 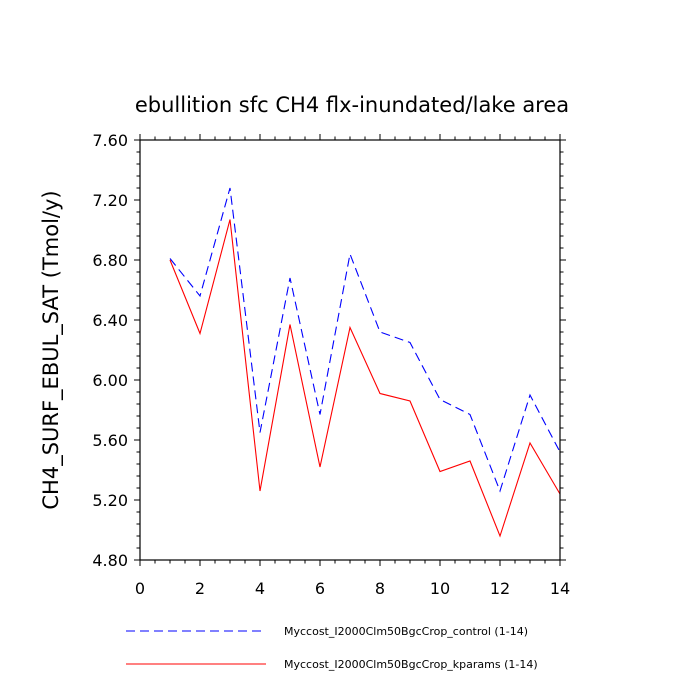 I want to click on y-tick-label: 6.80, so click(x=110, y=260).